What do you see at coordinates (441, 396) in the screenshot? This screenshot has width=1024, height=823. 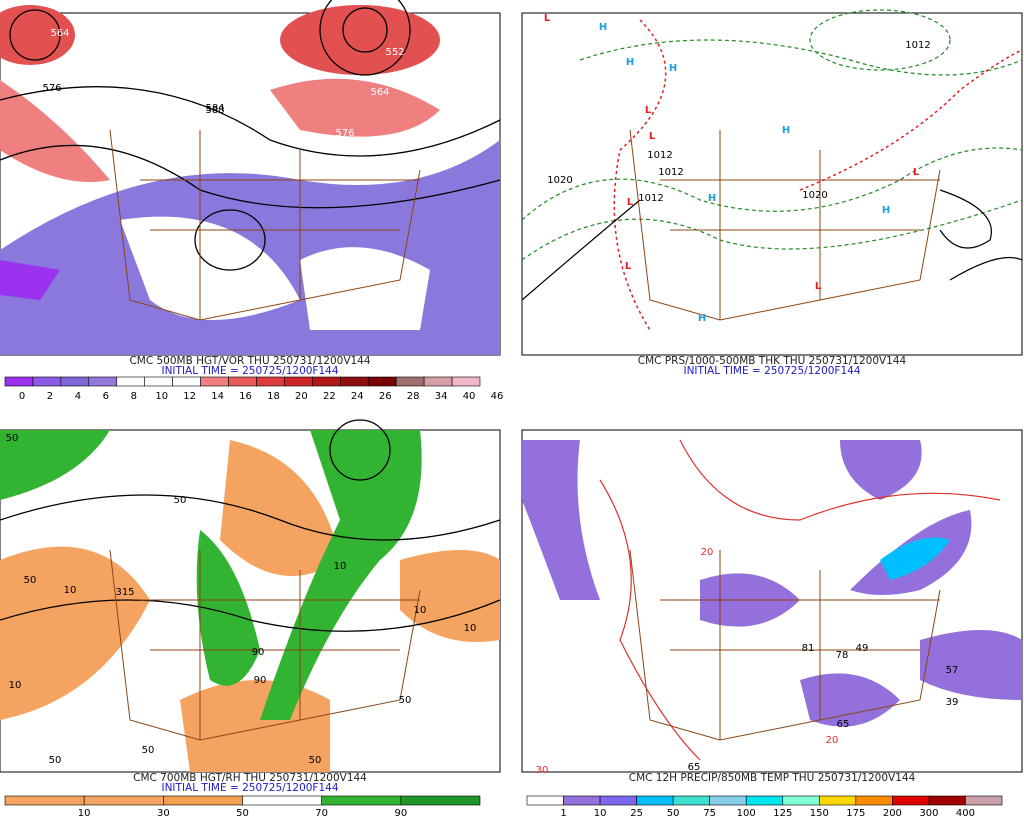 I see `colorbar-label: 34` at bounding box center [441, 396].